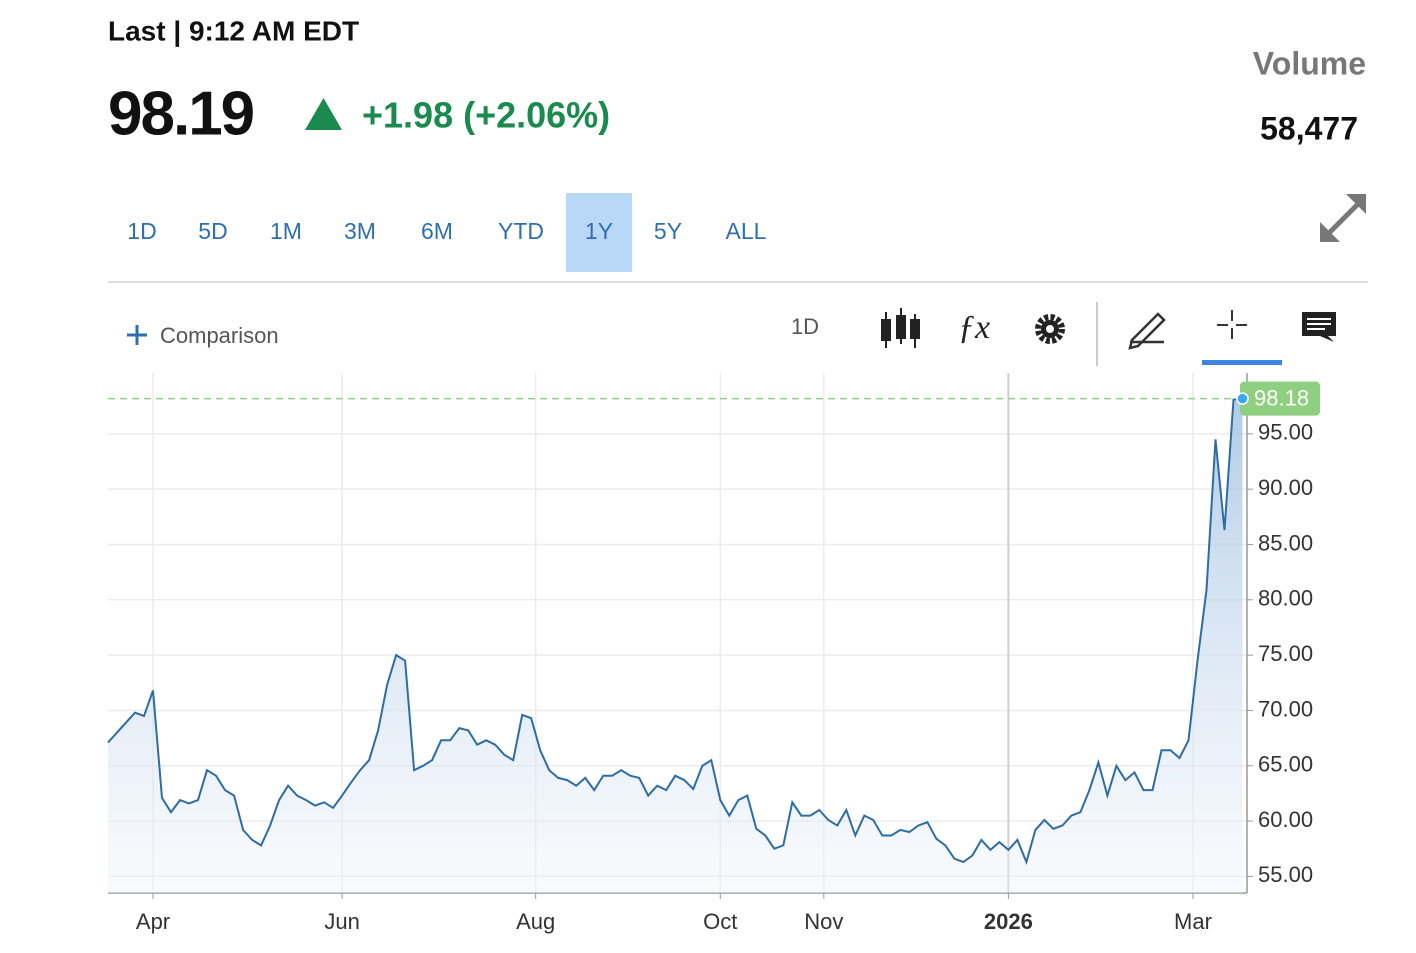 This screenshot has height=953, width=1416. I want to click on range-tab: YTD, so click(521, 231).